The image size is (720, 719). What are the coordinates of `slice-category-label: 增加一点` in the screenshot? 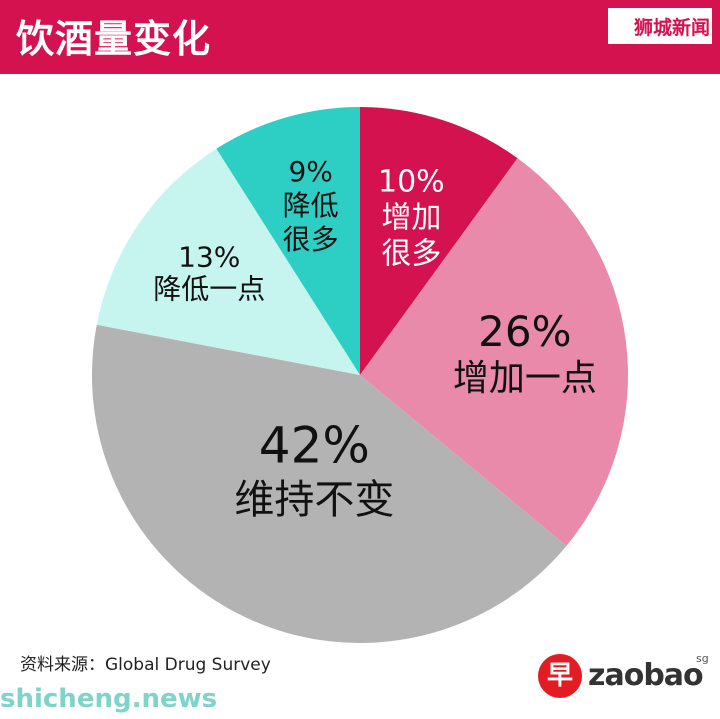 It's located at (525, 378).